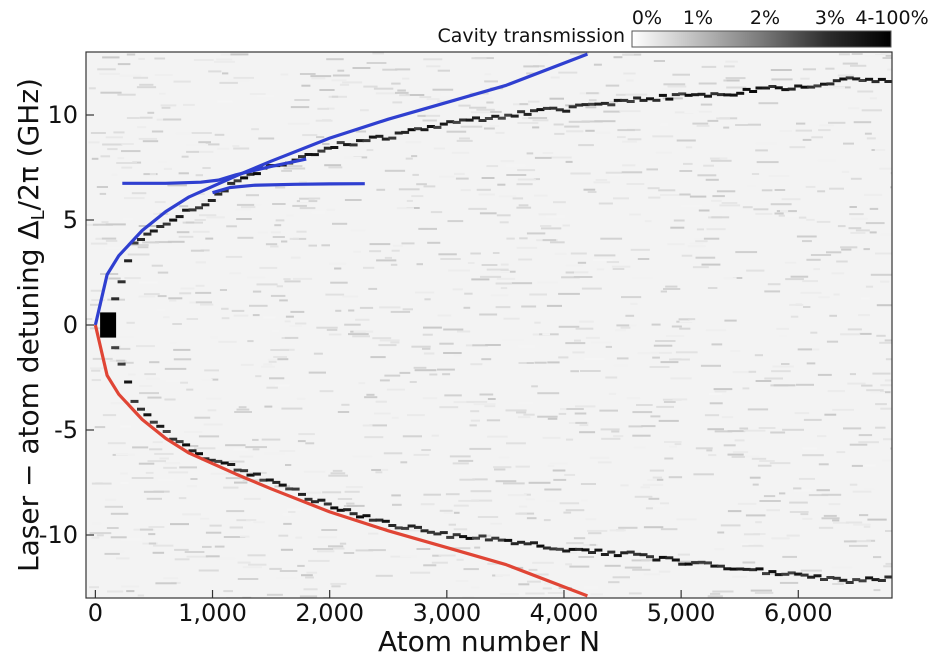 This screenshot has width=950, height=659. Describe the element at coordinates (446, 613) in the screenshot. I see `x-tick-label: 3,000` at that location.